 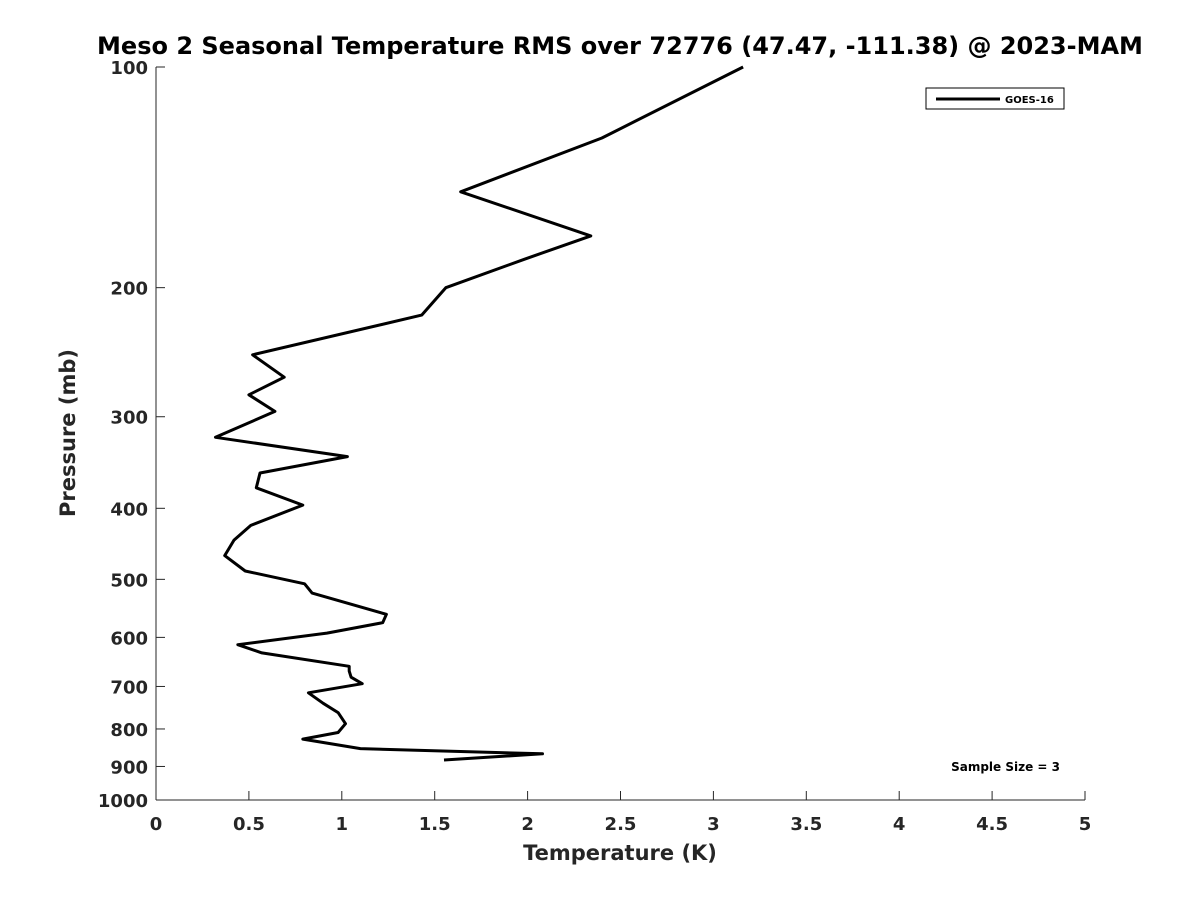 What do you see at coordinates (129, 580) in the screenshot?
I see `y-tick-label-4: 500` at bounding box center [129, 580].